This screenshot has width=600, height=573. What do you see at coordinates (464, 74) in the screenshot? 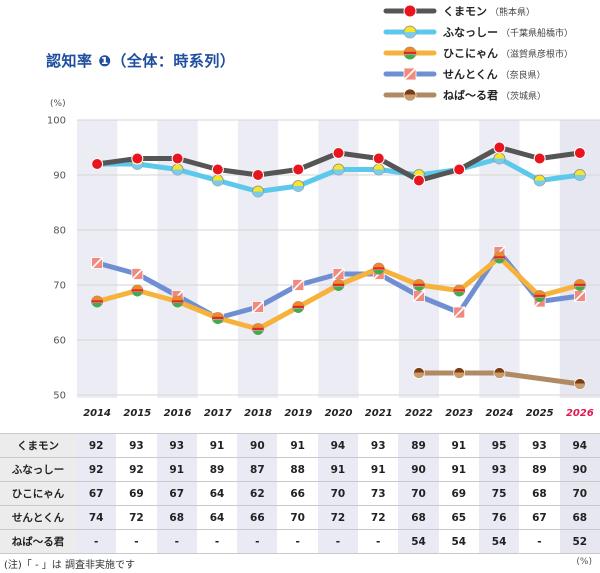
I see `legend-item: せんとくん （奈良県）` at bounding box center [464, 74].